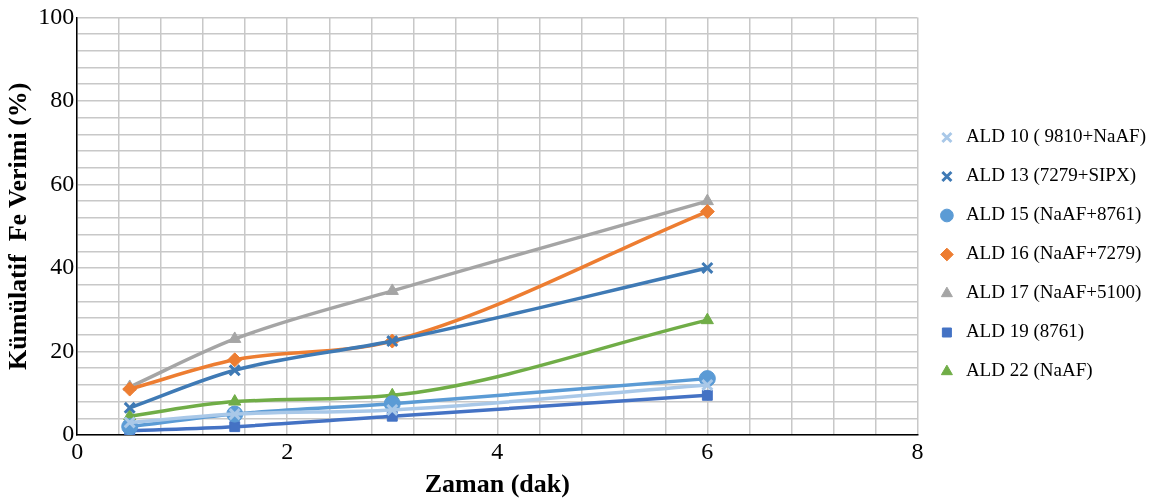 The height and width of the screenshot is (501, 1166). I want to click on legend-label: ALD 19 (8761), so click(1025, 331).